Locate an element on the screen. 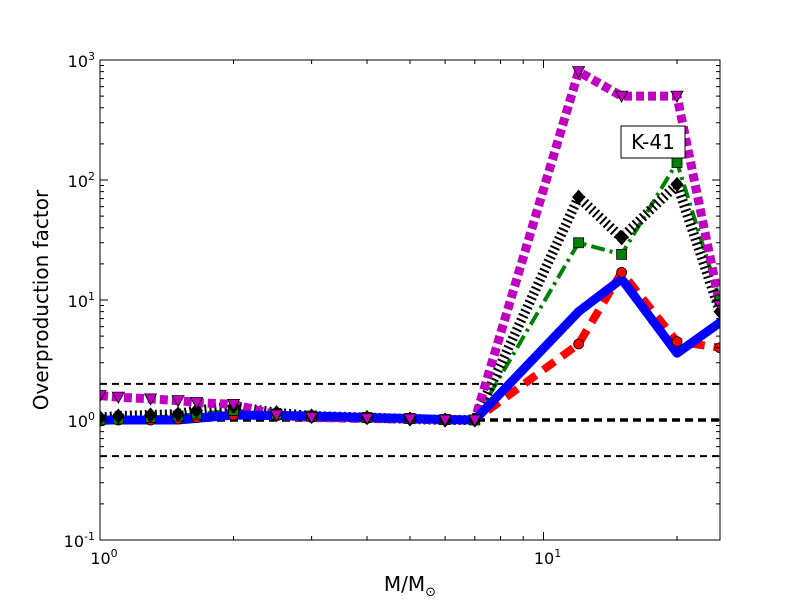 This screenshot has height=600, width=800. x-axis-label: M/M⊙ is located at coordinates (410, 586).